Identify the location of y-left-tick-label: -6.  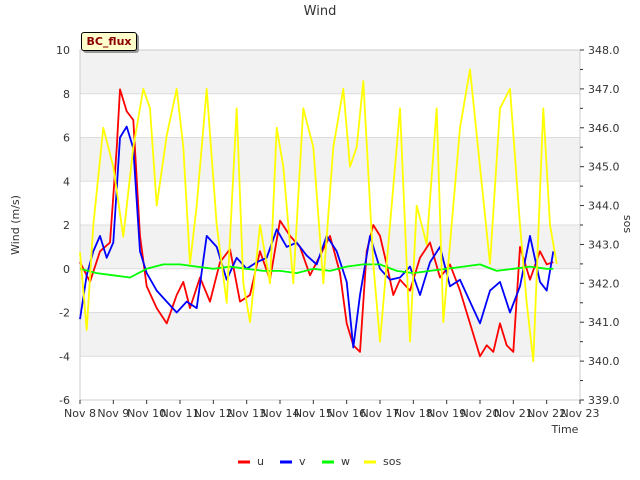
(64, 400).